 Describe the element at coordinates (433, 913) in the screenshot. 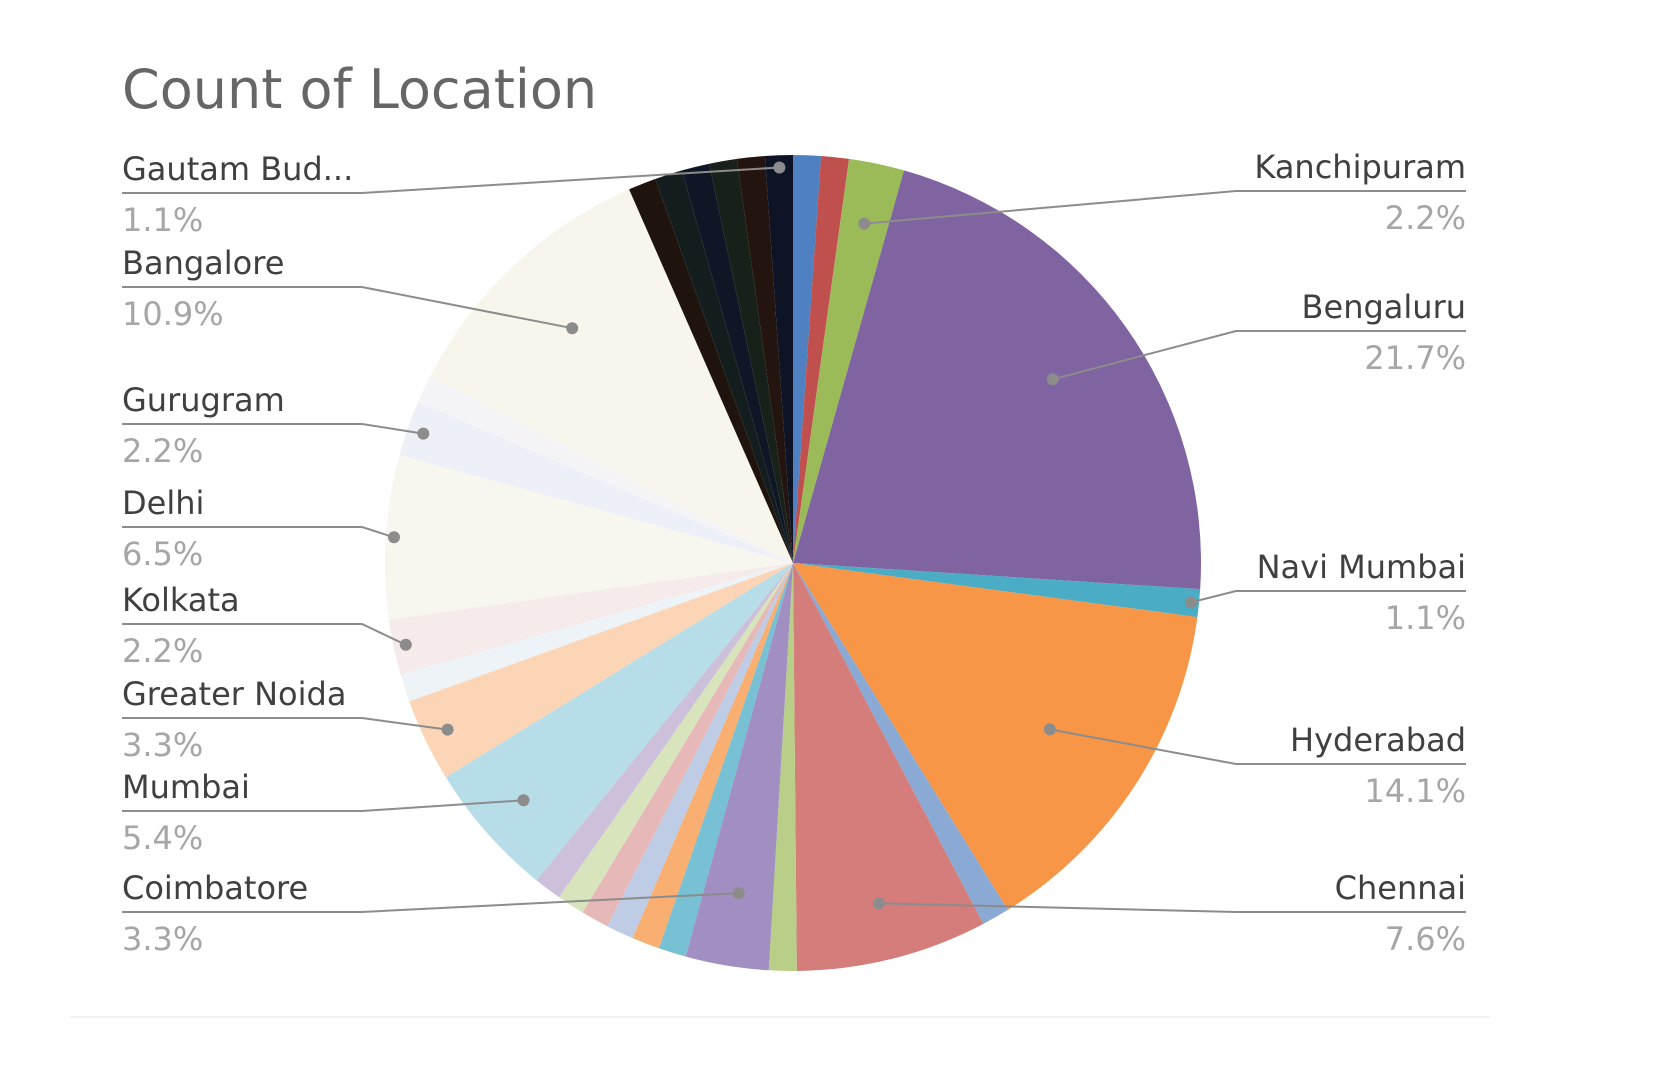

I see `data-label-coimbatore: Coimbatore 3.3%` at that location.